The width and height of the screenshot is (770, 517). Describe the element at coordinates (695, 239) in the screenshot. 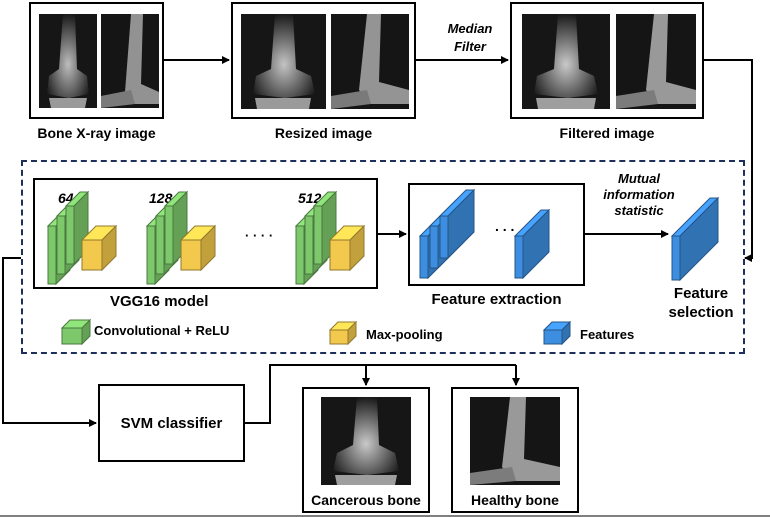

I see `selected-features` at that location.